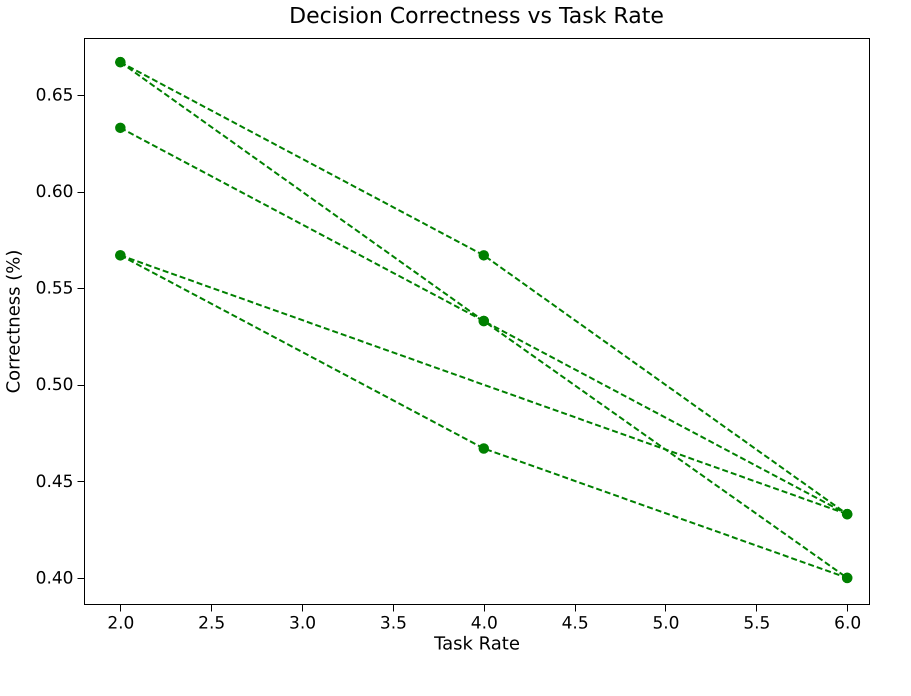  I want to click on x-tick-label: 3.0, so click(302, 624).